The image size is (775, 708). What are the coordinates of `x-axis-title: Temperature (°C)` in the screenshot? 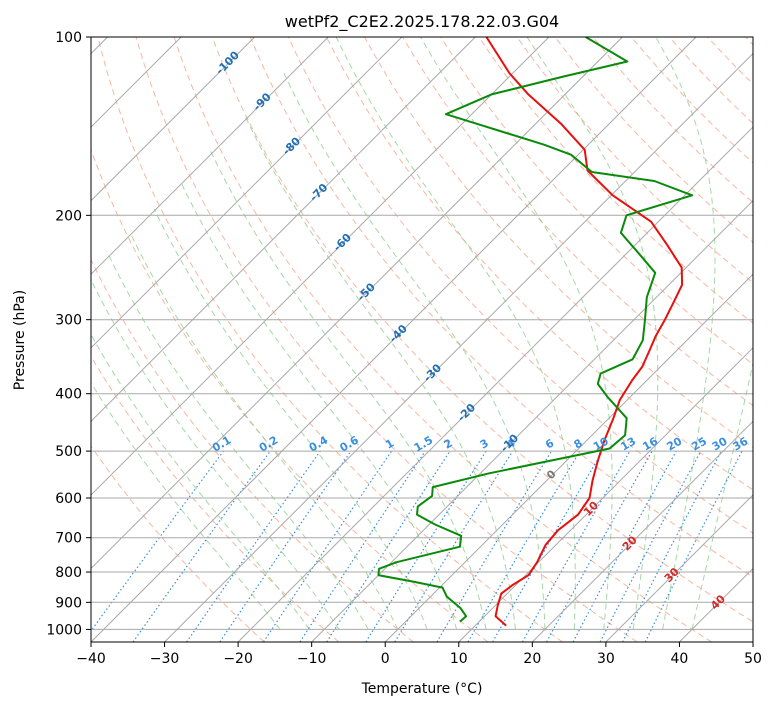 It's located at (422, 689).